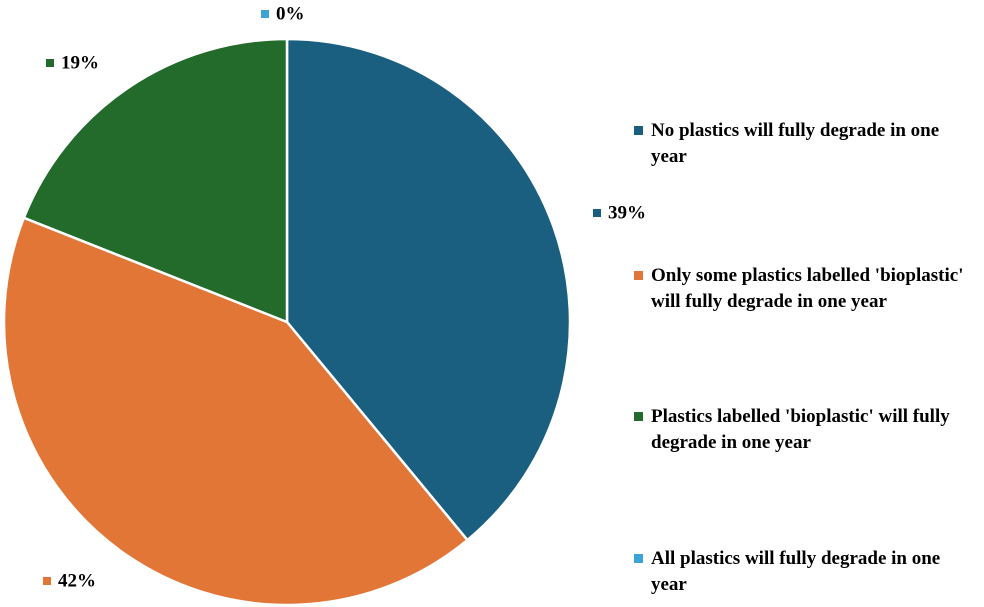 The width and height of the screenshot is (984, 607). What do you see at coordinates (155, 180) in the screenshot?
I see `pie-slice` at bounding box center [155, 180].